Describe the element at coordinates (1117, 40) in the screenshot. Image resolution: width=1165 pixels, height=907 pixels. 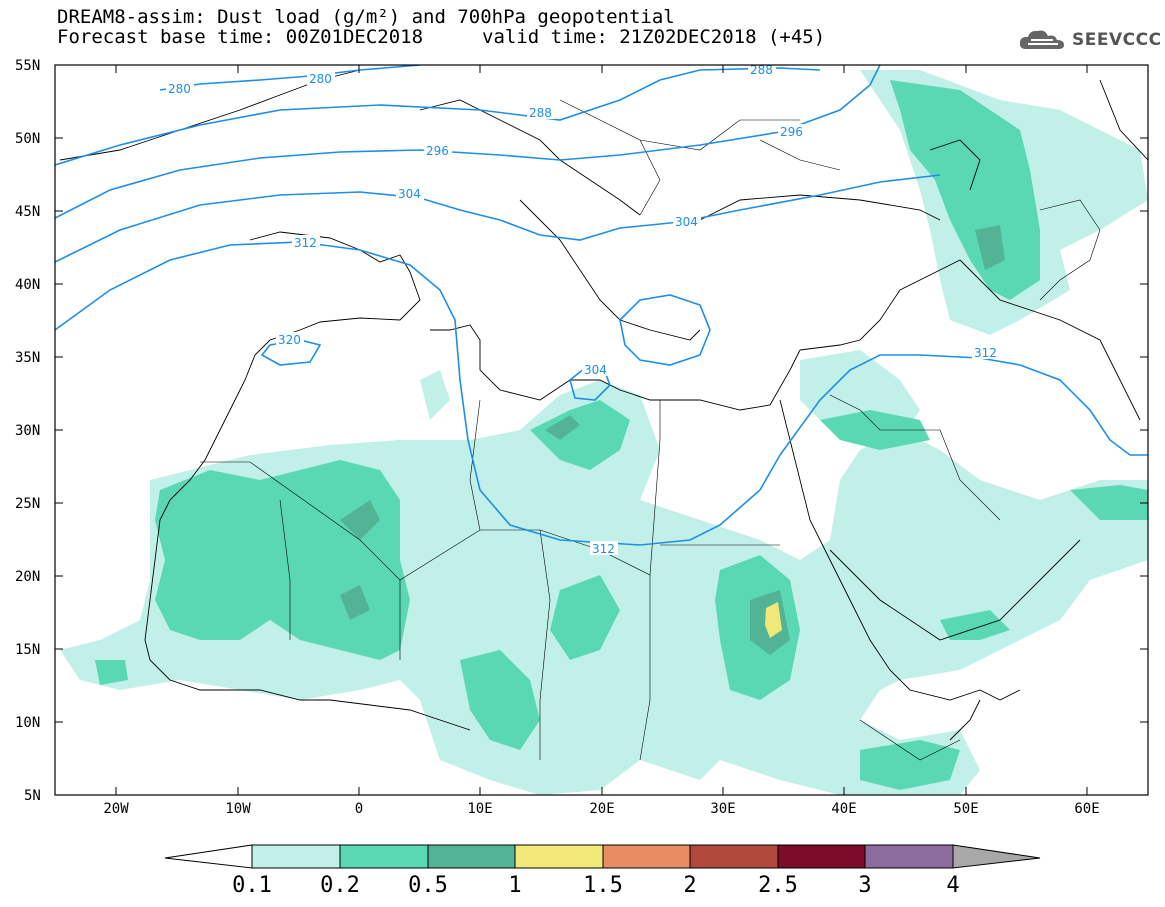
I see `logo-text: SEEVCCC` at that location.